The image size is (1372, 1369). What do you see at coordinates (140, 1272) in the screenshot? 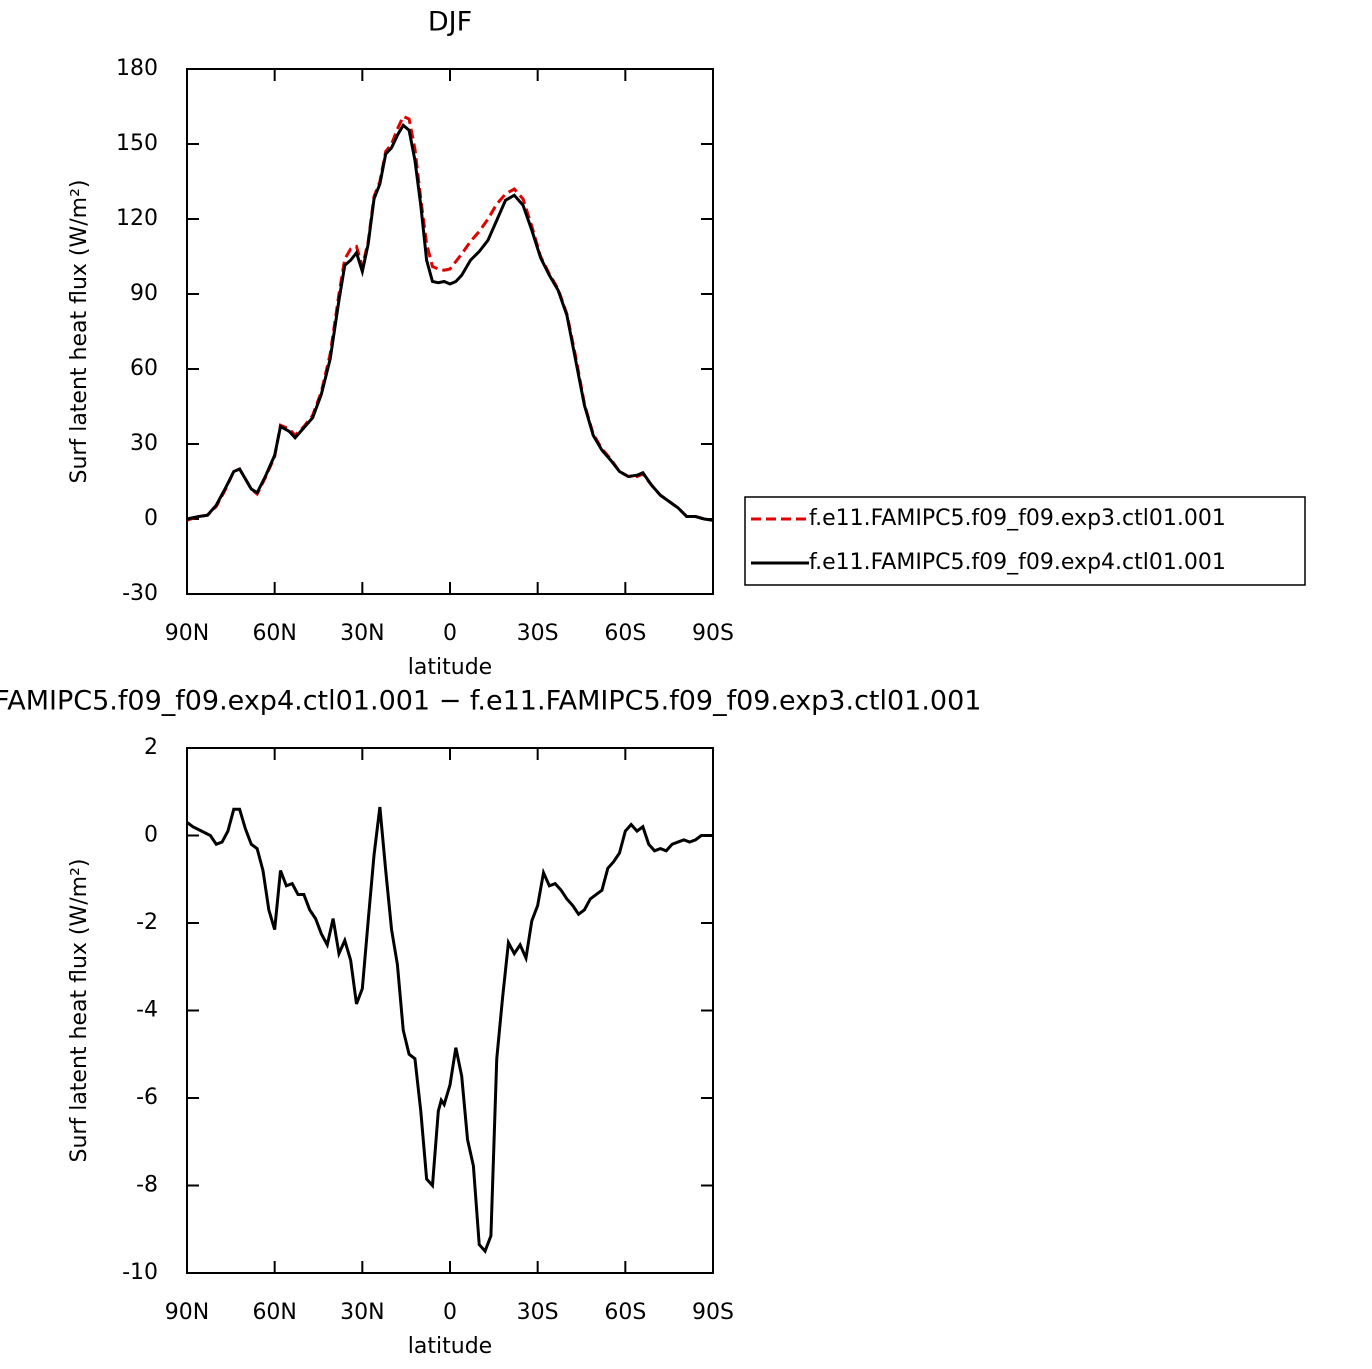
I see `y-tick-label: -10` at bounding box center [140, 1272].